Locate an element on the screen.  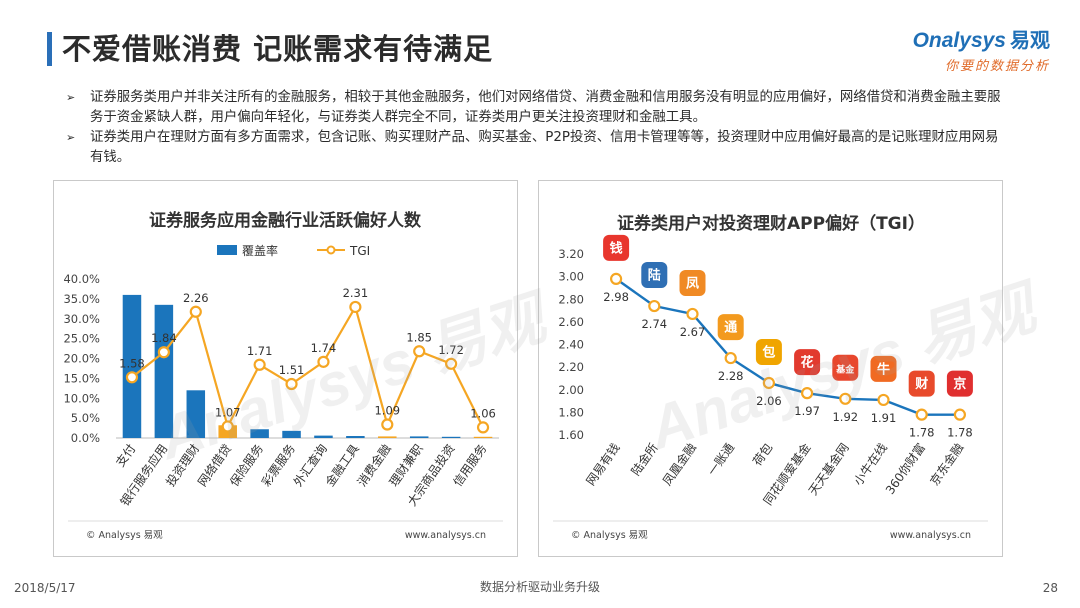
tgi-data-label: 2.26 is located at coordinates (196, 298).